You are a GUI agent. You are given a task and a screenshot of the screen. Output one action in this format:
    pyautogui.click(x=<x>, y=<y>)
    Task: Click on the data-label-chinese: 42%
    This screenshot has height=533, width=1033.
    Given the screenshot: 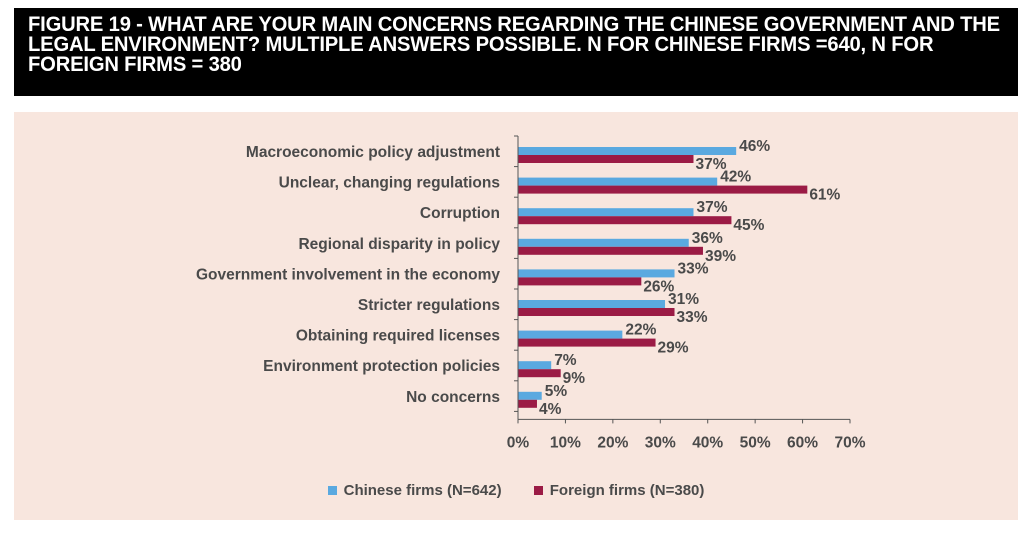 What is the action you would take?
    pyautogui.click(x=735, y=177)
    